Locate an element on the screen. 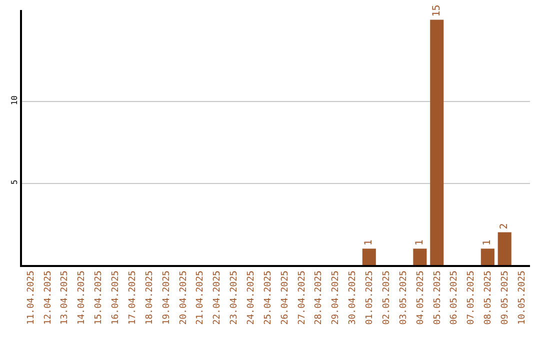 This screenshot has height=340, width=540. x-tick-label: 04.05.2025 is located at coordinates (421, 297).